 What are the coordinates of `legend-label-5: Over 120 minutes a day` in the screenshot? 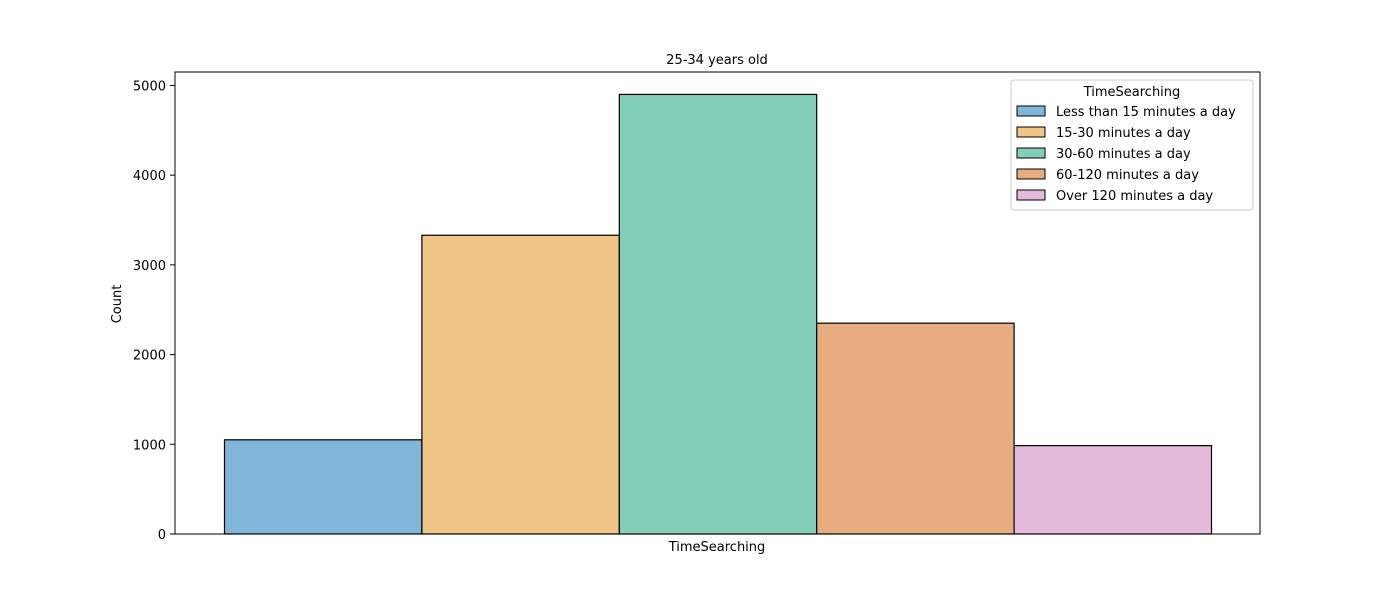 It's located at (1134, 196).